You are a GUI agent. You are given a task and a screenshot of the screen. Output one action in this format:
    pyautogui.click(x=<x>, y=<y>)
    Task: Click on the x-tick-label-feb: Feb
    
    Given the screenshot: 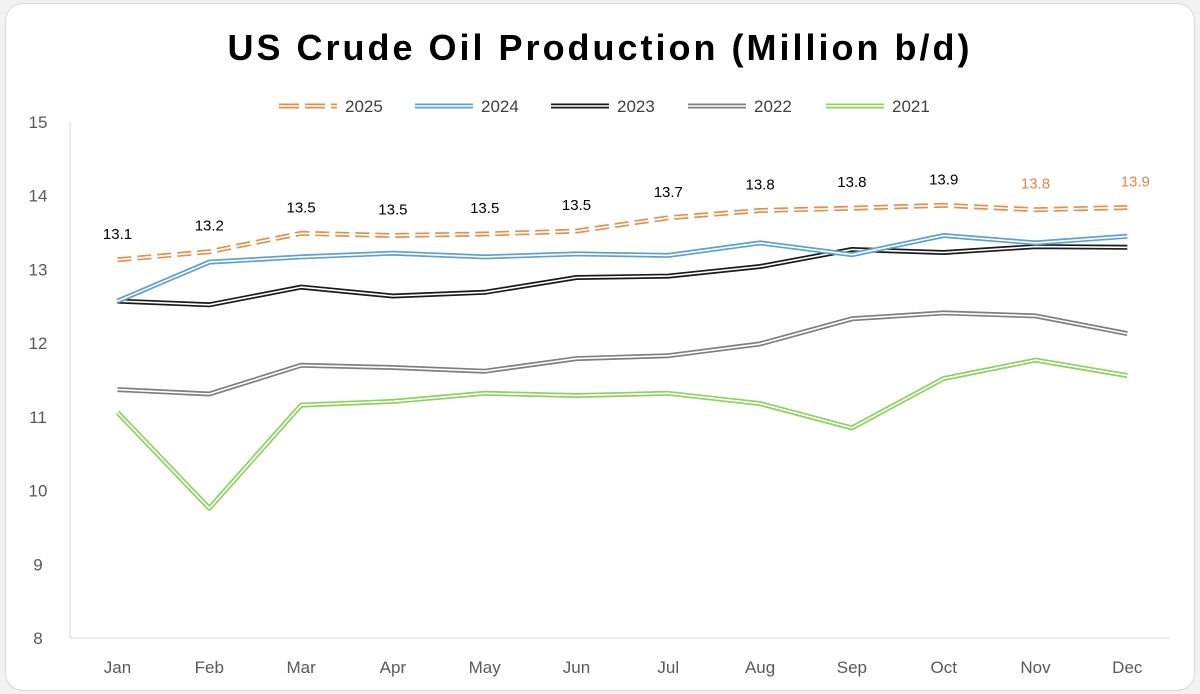 What is the action you would take?
    pyautogui.click(x=209, y=667)
    